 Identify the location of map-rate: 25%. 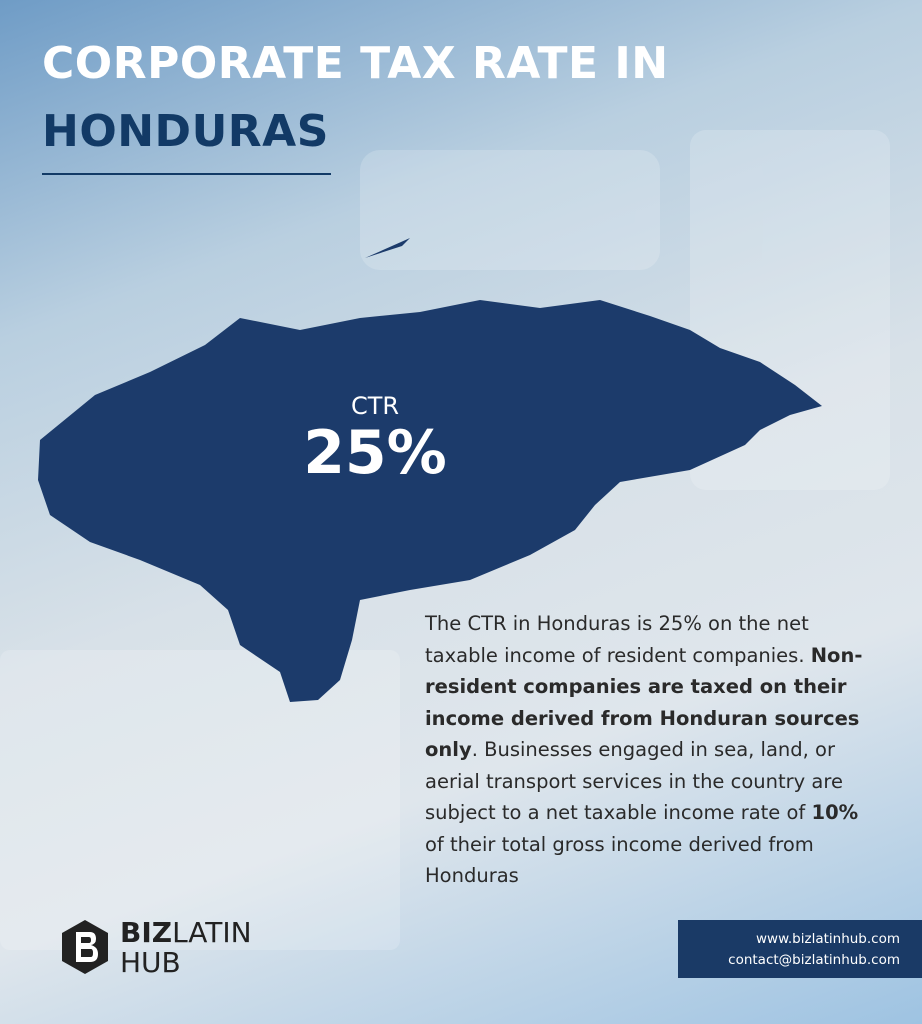
(375, 453).